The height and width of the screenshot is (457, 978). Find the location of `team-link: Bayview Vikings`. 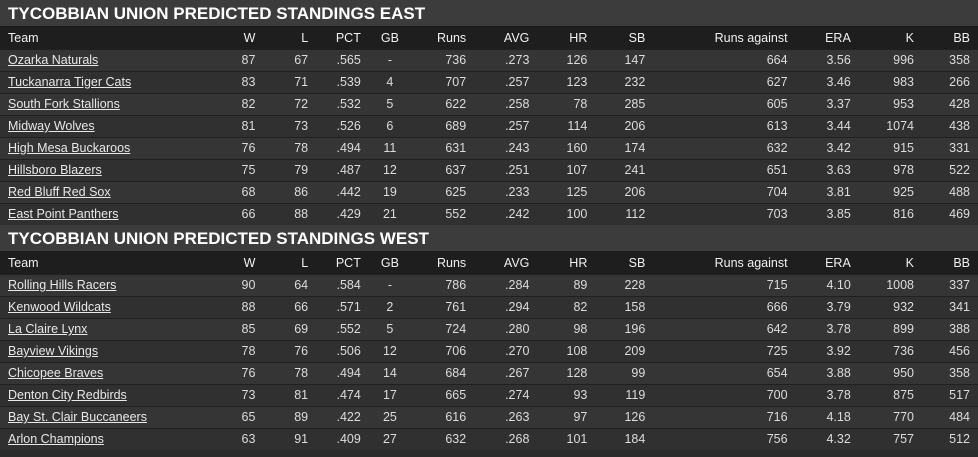

team-link: Bayview Vikings is located at coordinates (53, 351).